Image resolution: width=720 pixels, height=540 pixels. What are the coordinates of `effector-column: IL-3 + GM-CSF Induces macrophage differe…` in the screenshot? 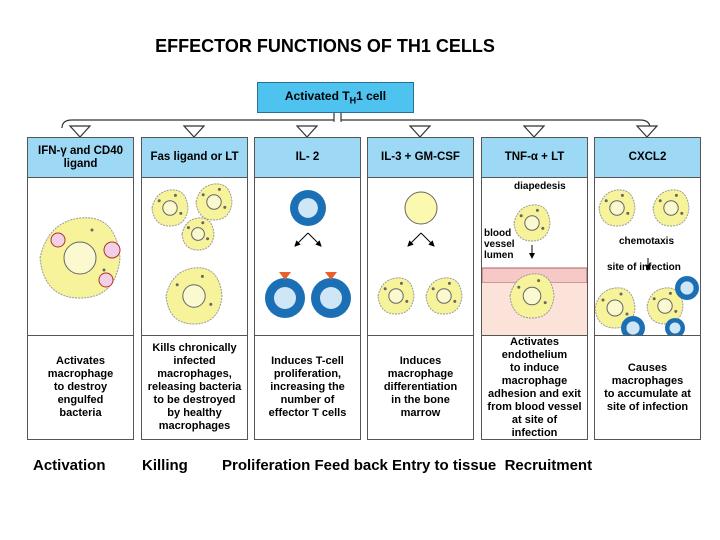 It's located at (420, 288).